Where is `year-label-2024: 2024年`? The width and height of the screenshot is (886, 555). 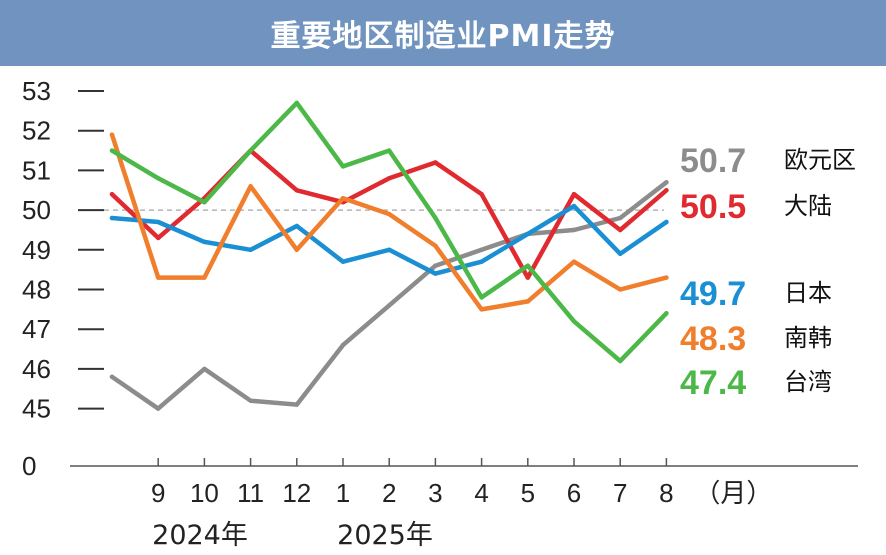 year-label-2024: 2024年 is located at coordinates (200, 535).